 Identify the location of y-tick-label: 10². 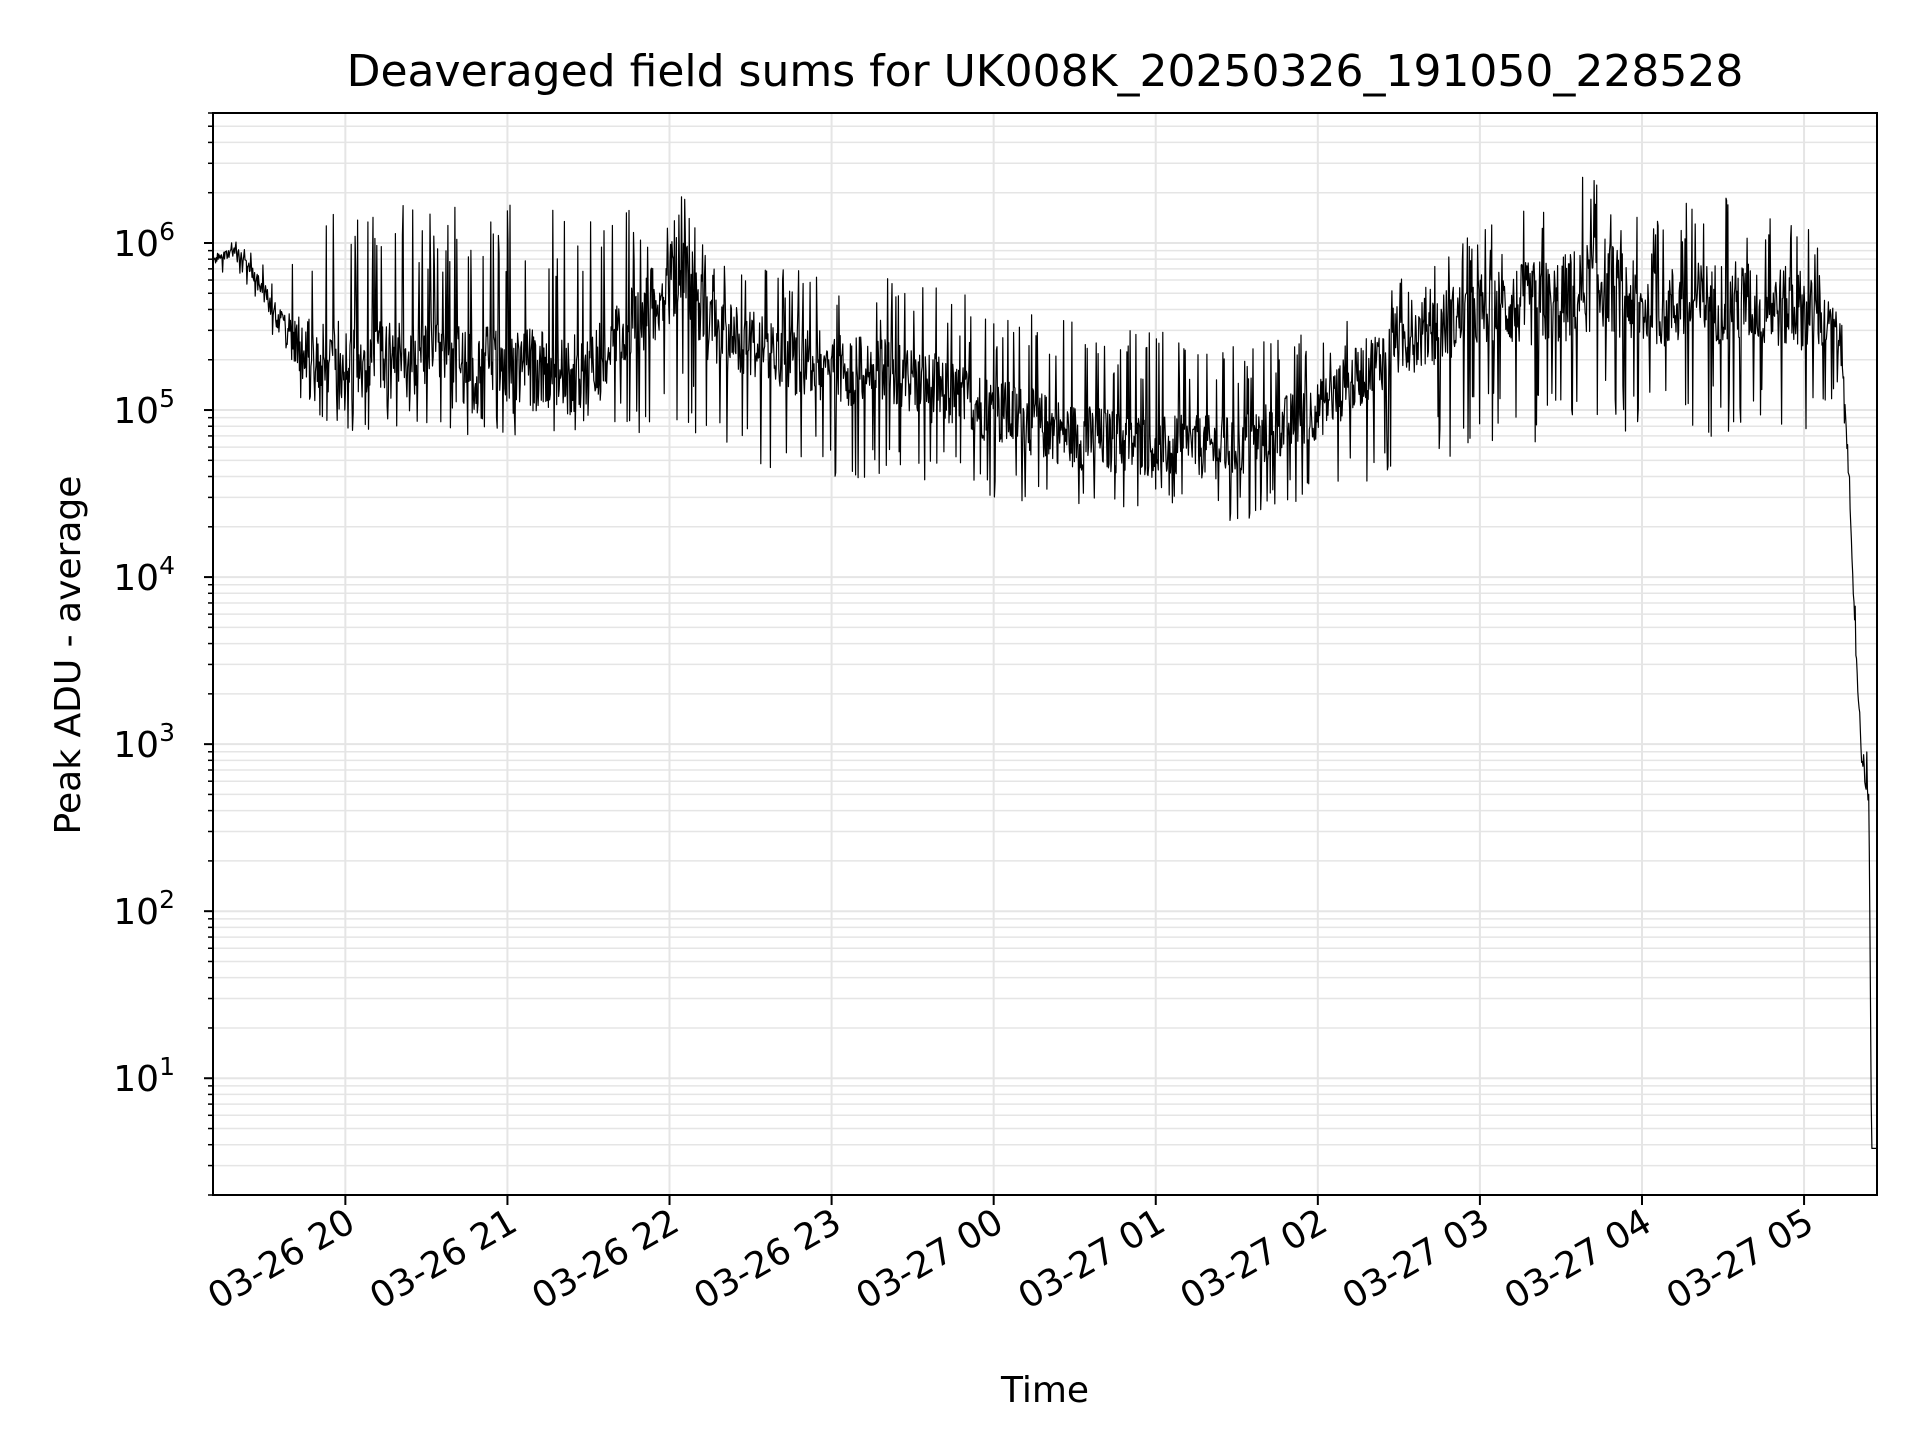
(144, 909).